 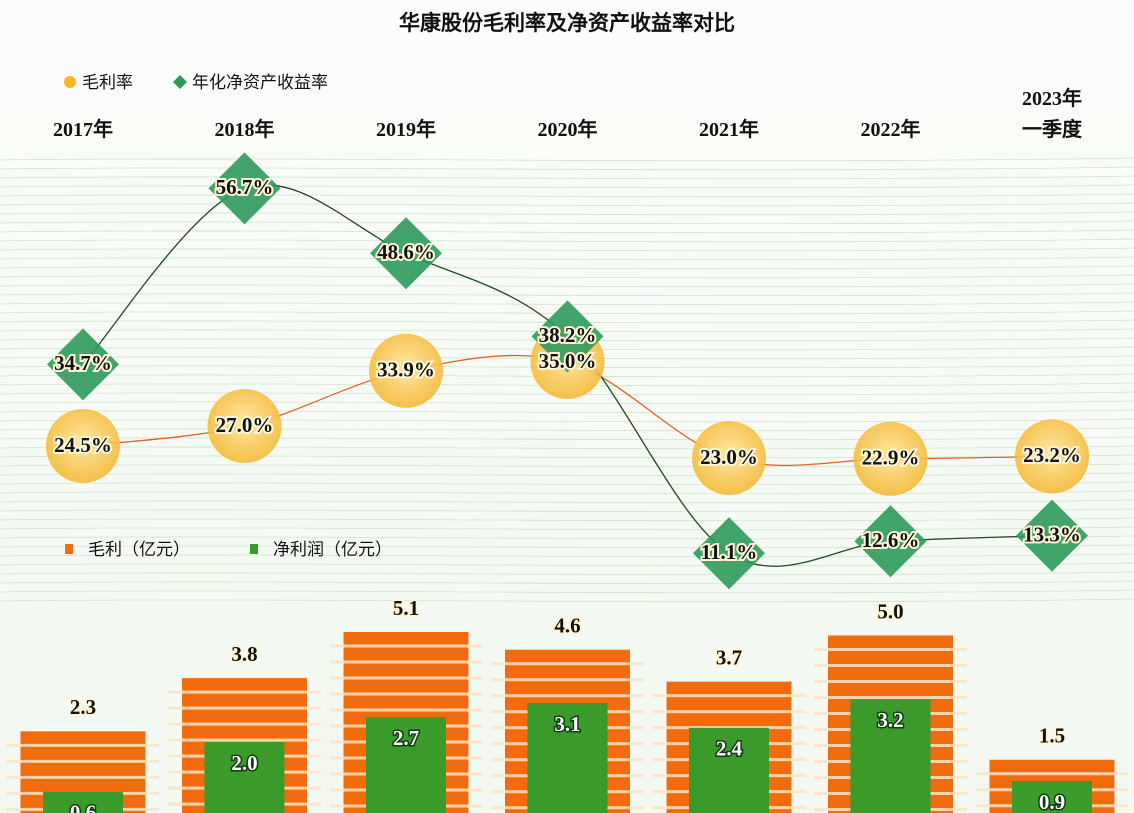 I want to click on chart-title: 华康股份毛利率及净资产收益率对比, so click(x=567, y=23).